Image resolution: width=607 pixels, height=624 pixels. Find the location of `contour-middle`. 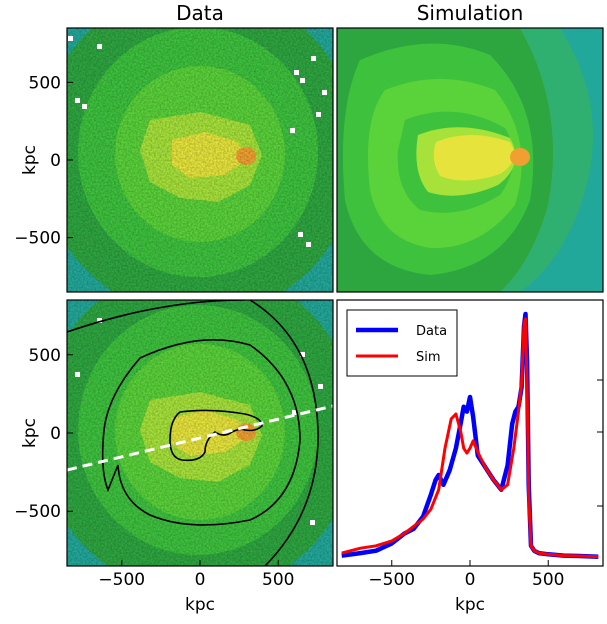

contour-middle is located at coordinates (201, 432).